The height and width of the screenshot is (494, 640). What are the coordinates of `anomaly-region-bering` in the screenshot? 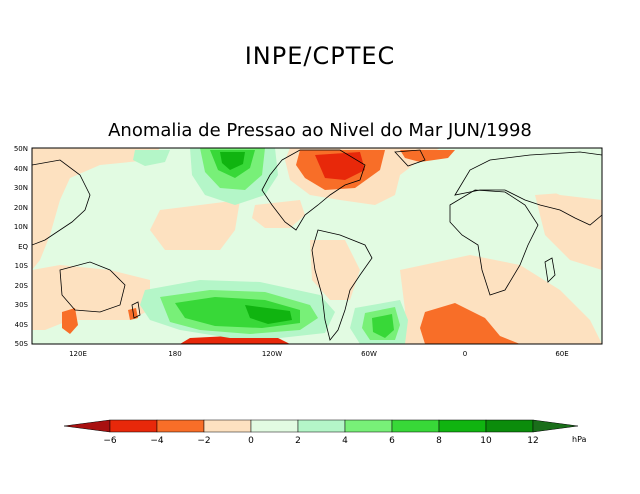 It's located at (151, 158).